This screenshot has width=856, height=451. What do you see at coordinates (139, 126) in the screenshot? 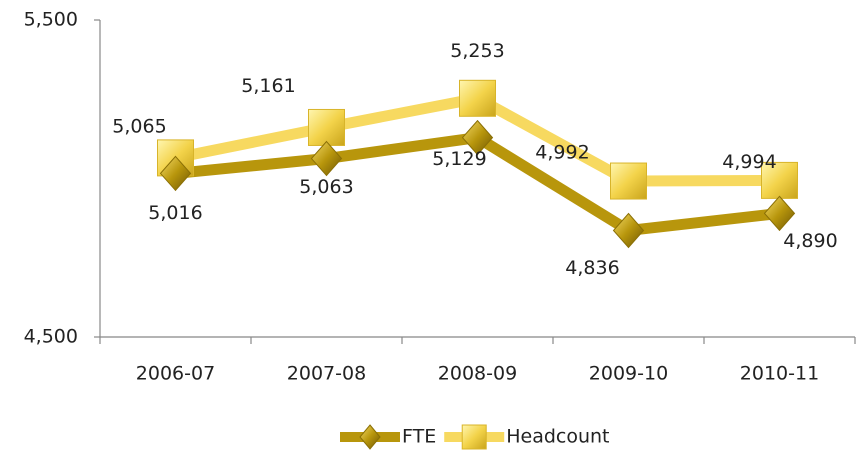
I see `data-label: 5,065` at bounding box center [139, 126].